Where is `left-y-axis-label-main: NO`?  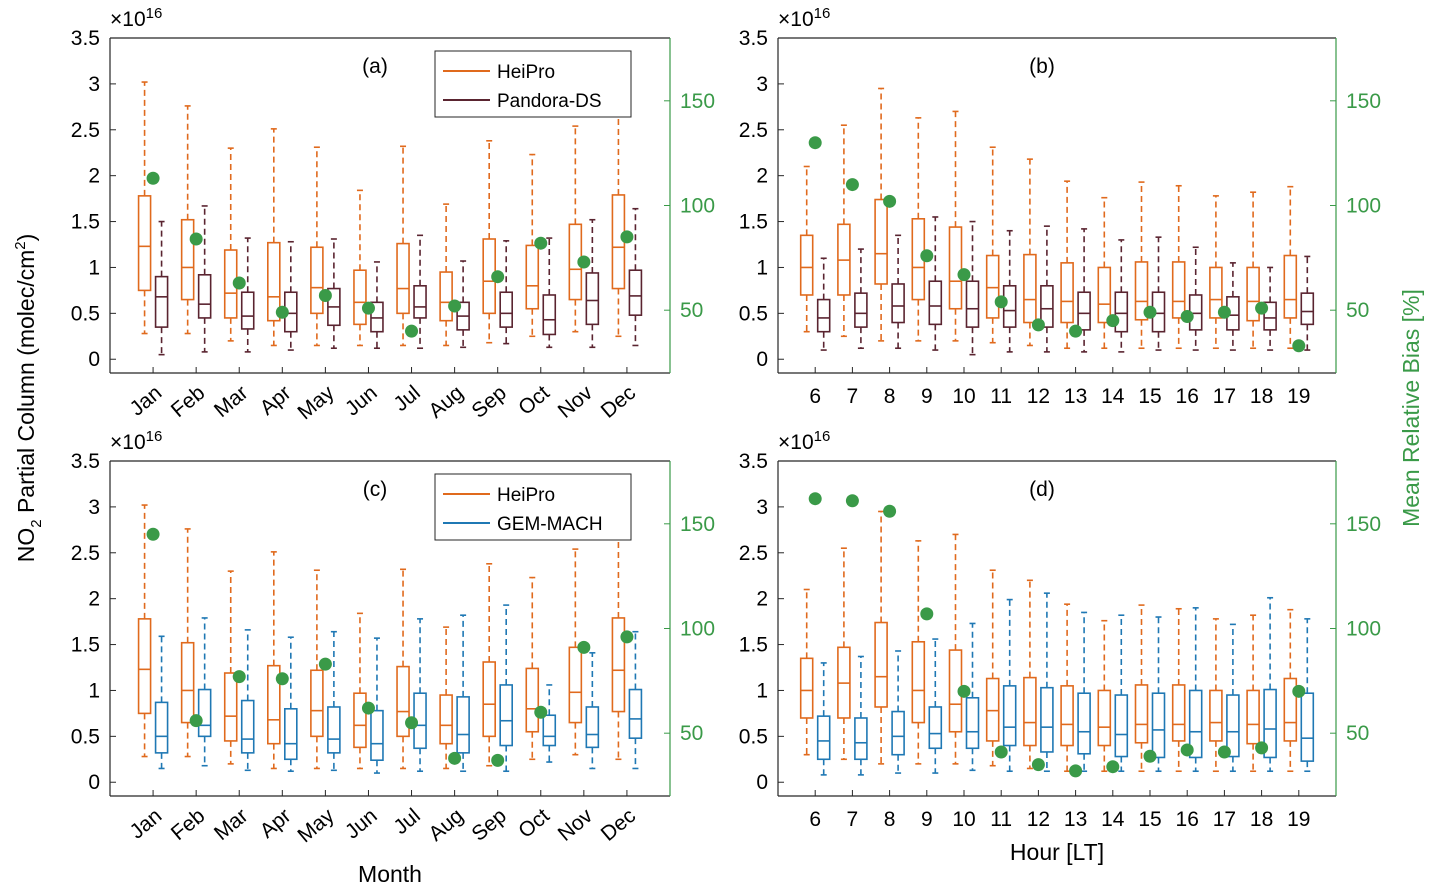
left-y-axis-label-main: NO is located at coordinates (26, 545).